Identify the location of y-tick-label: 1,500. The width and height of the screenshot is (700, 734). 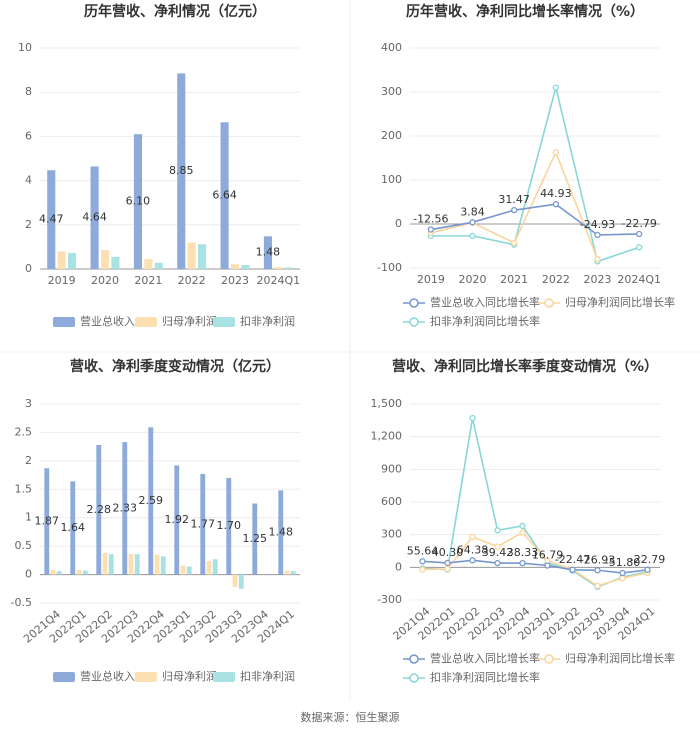
(387, 403).